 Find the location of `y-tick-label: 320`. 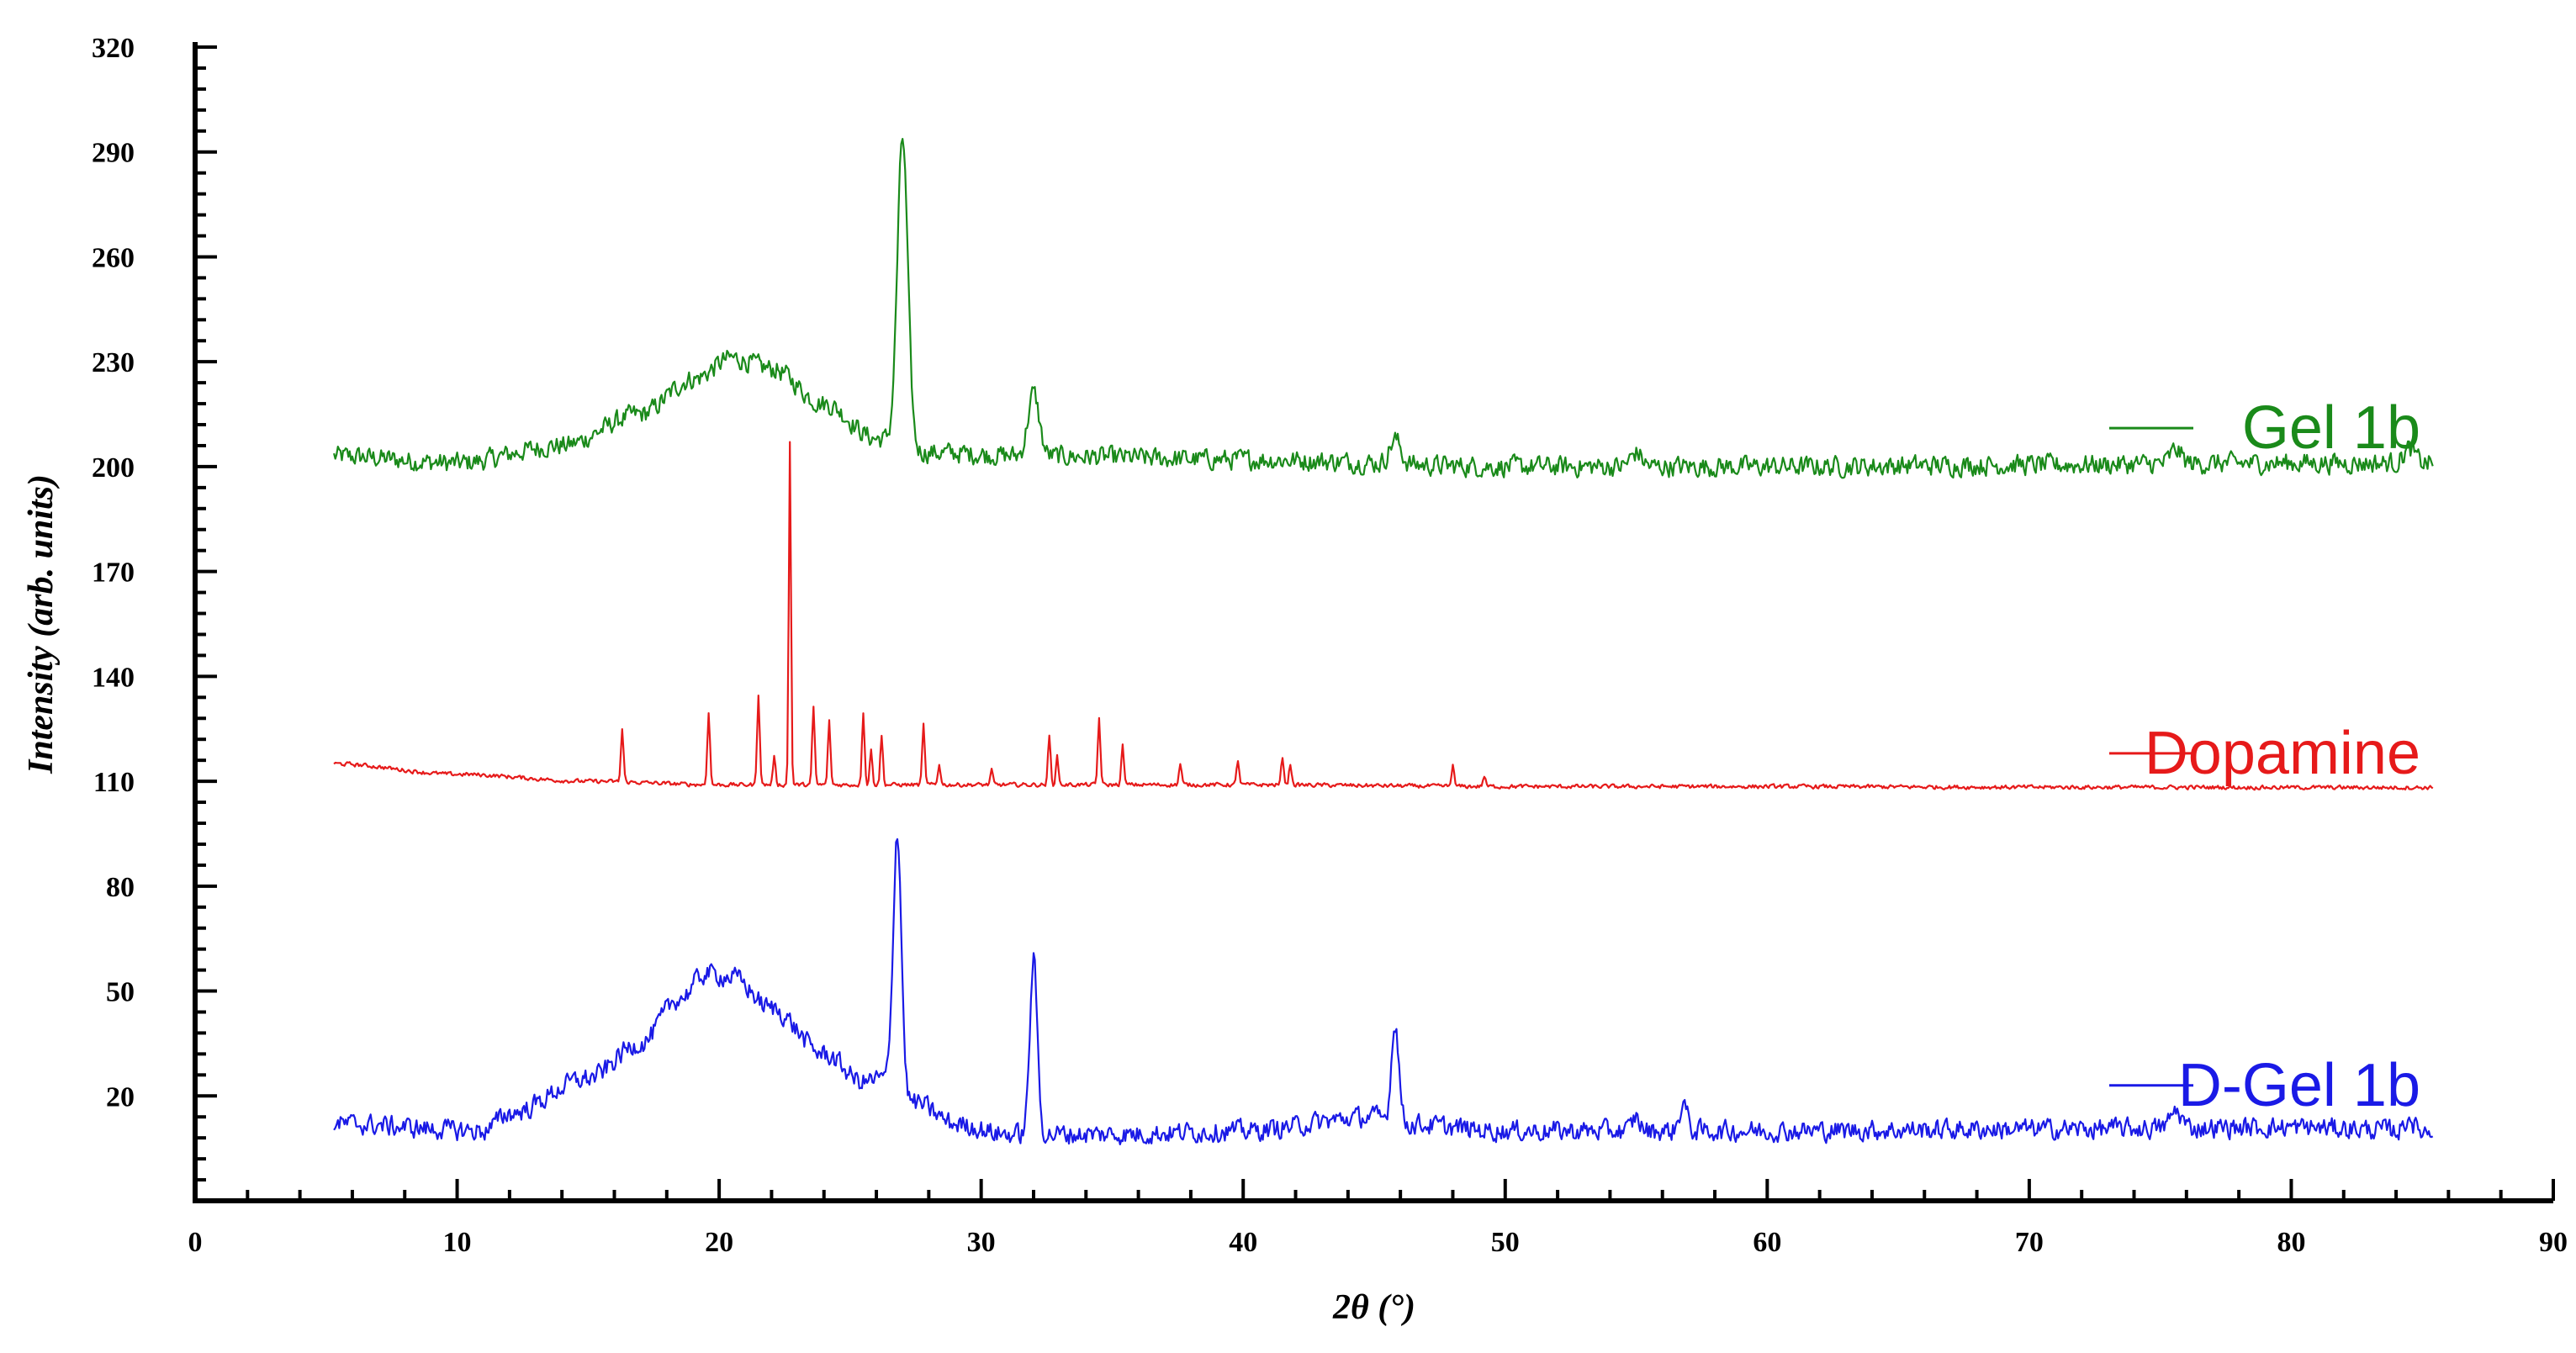

y-tick-label: 320 is located at coordinates (113, 49).